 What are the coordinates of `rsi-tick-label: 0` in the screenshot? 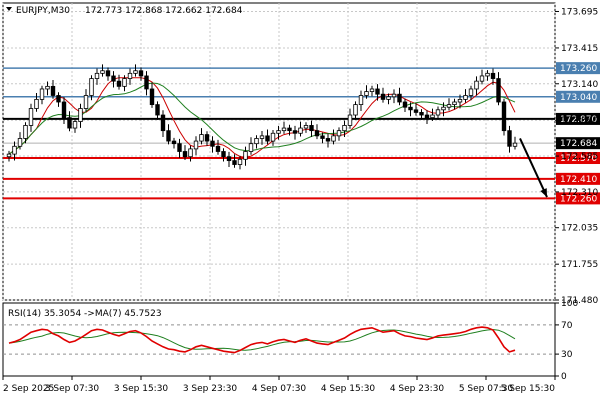 It's located at (564, 377).